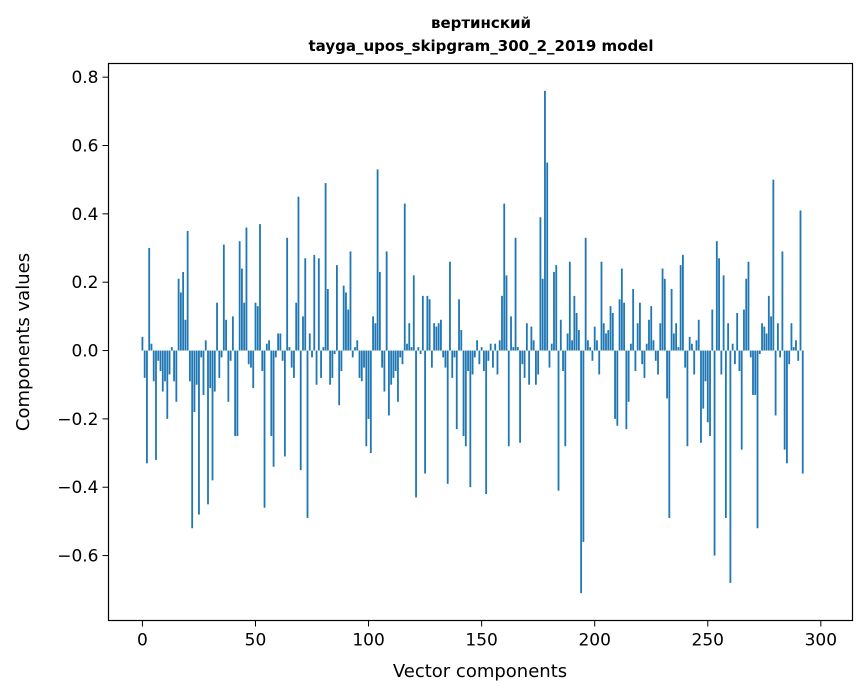  What do you see at coordinates (487, 635) in the screenshot?
I see `x-axis-ticks: 0 50 100 150 200 250 300` at bounding box center [487, 635].